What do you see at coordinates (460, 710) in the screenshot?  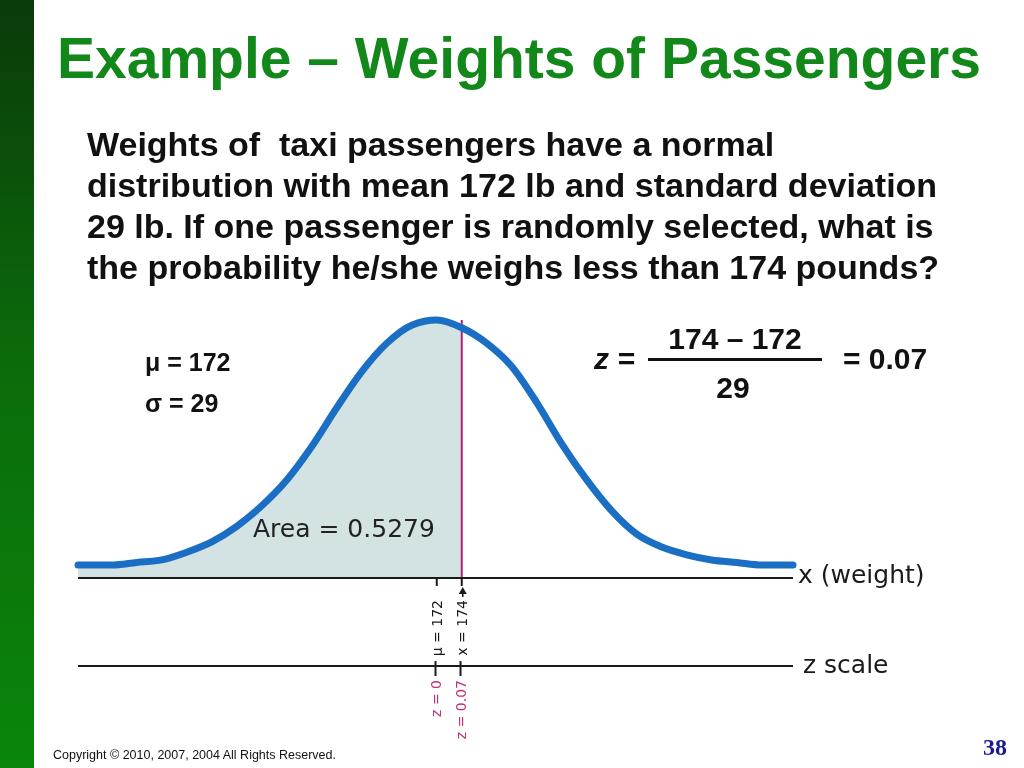 I see `x2-tick-label: z = 0.07` at bounding box center [460, 710].